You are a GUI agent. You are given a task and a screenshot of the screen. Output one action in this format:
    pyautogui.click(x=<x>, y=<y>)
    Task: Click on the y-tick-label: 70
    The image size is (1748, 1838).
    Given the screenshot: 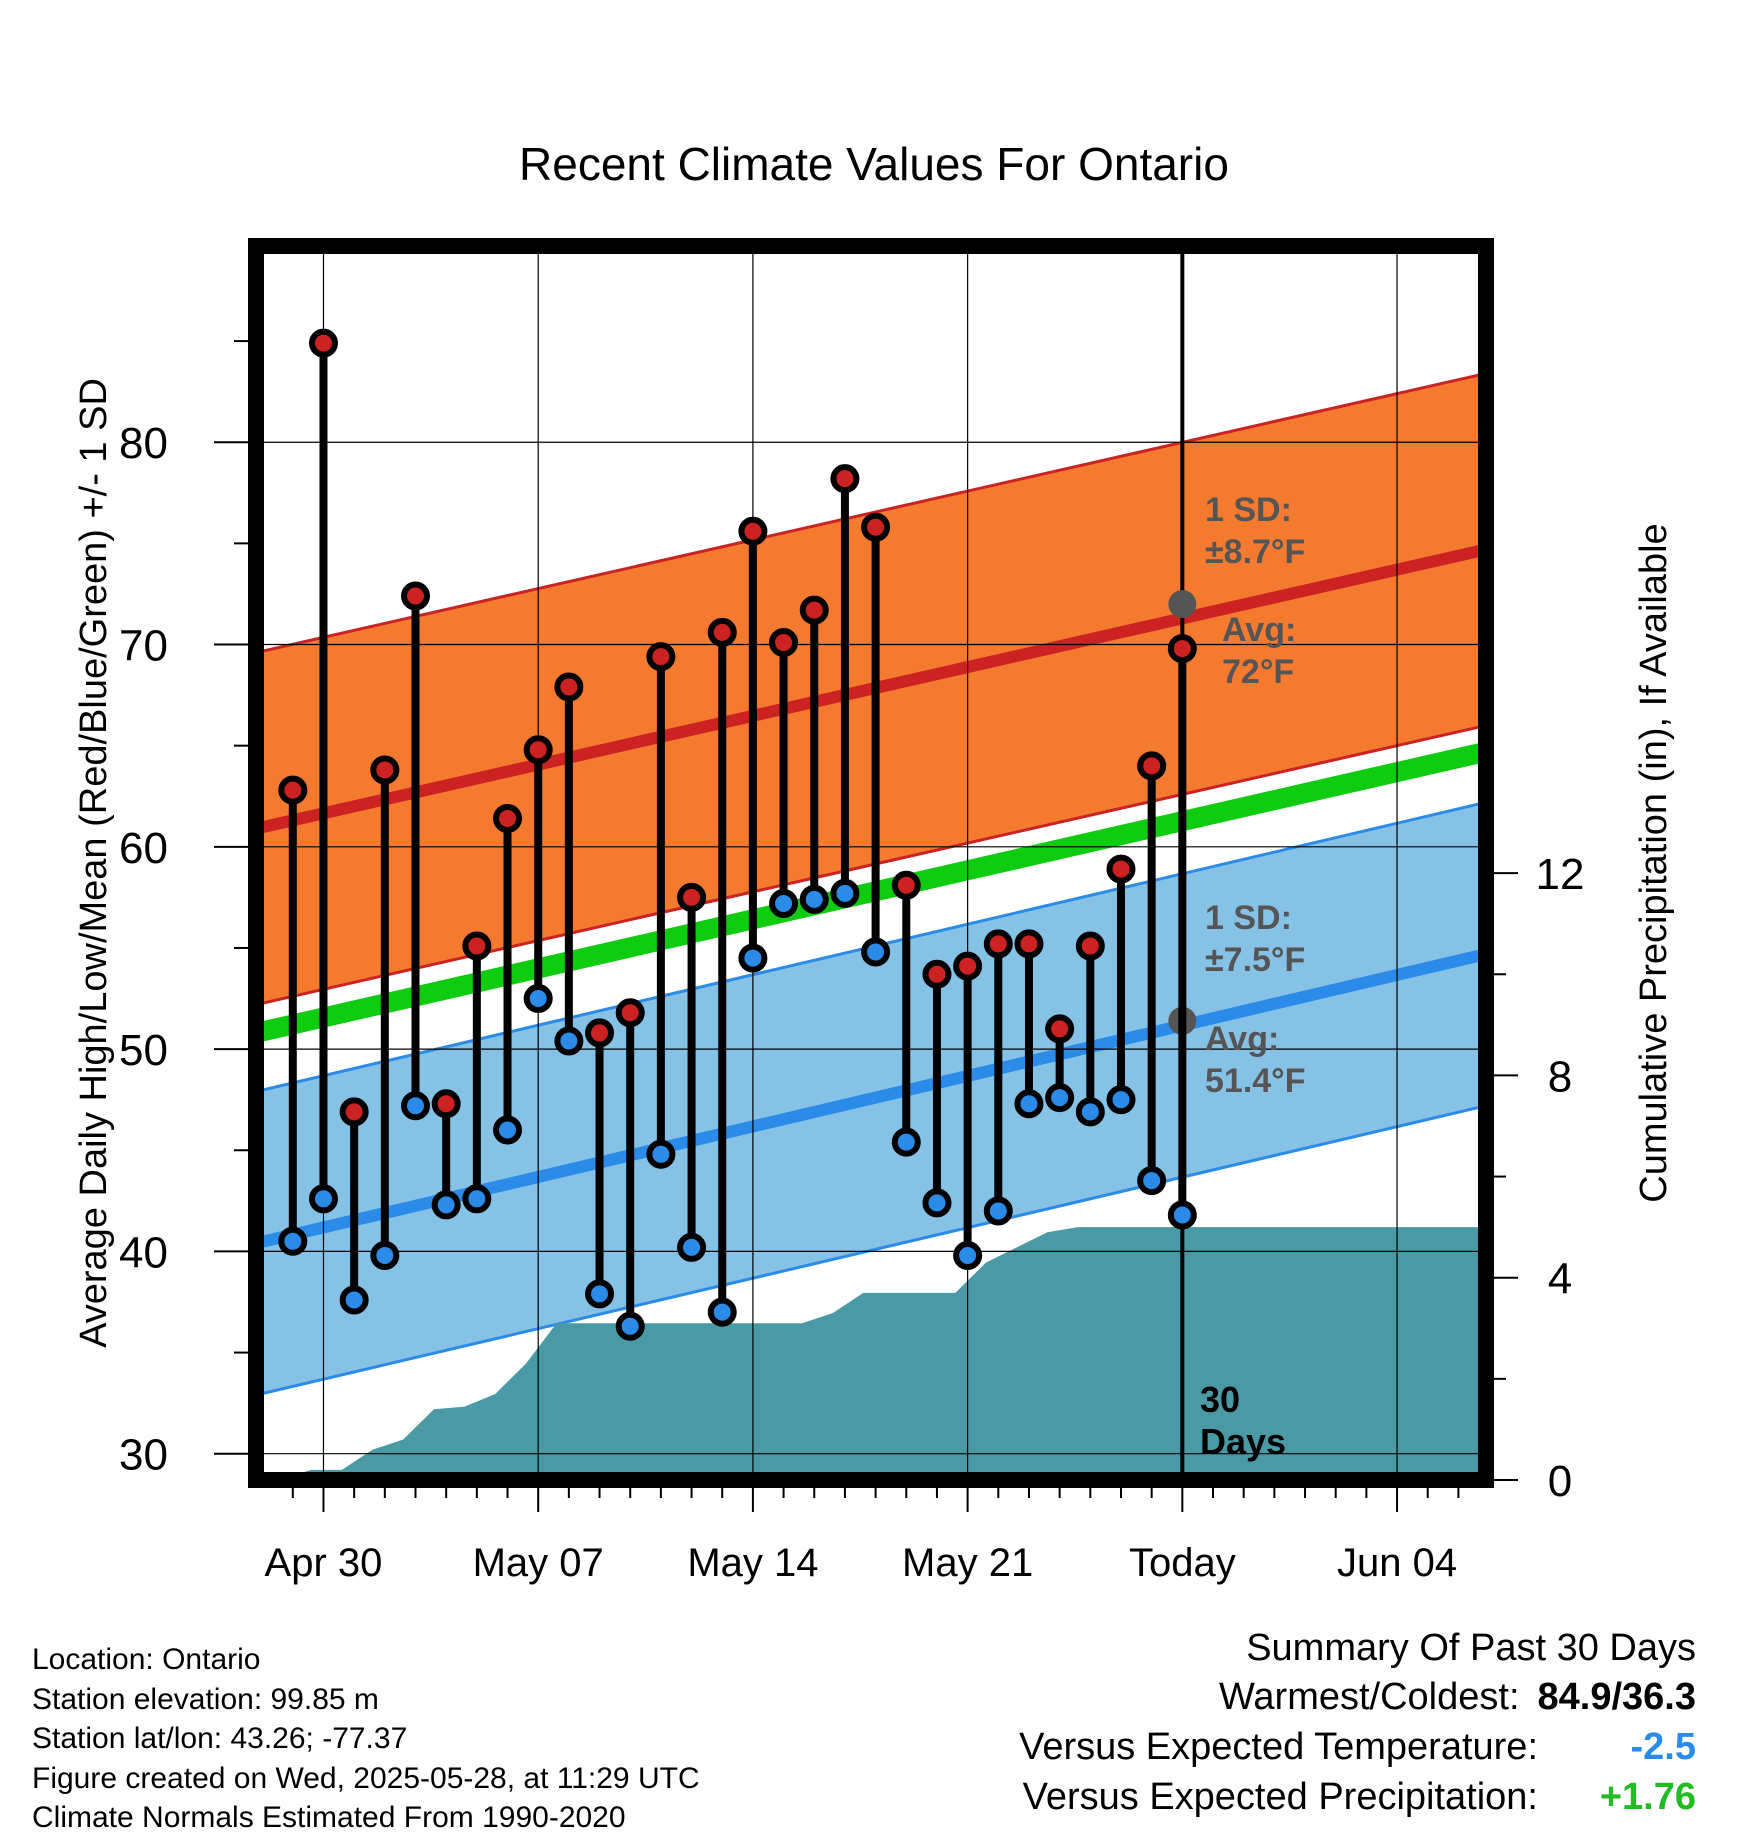 What is the action you would take?
    pyautogui.click(x=143, y=646)
    